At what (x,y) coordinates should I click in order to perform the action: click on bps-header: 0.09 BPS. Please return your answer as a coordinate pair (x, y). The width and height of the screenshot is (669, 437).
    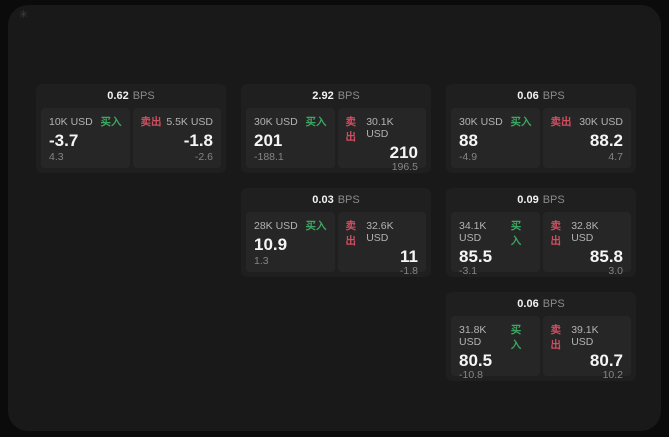
    Looking at the image, I should click on (541, 200).